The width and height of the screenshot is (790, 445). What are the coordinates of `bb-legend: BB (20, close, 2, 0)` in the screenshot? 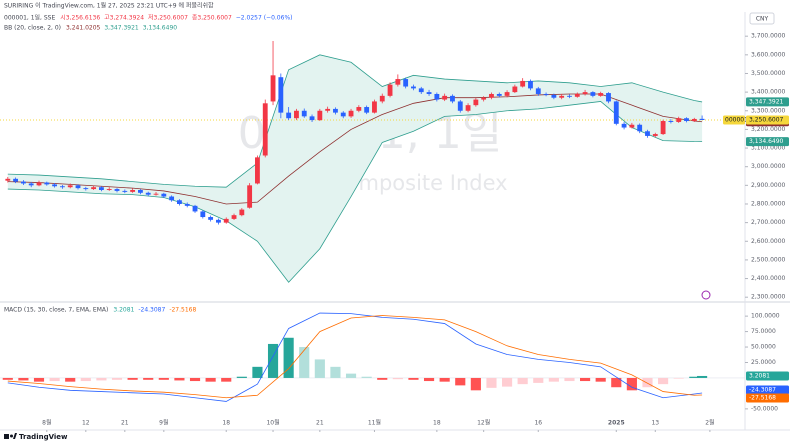 It's located at (32, 28).